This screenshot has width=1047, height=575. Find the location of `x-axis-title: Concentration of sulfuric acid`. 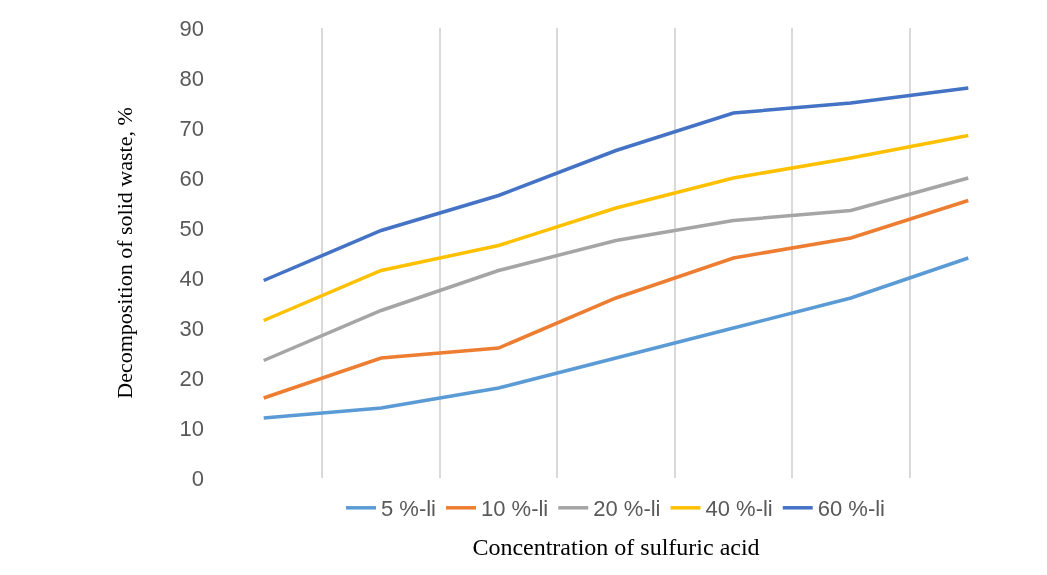

x-axis-title: Concentration of sulfuric acid is located at coordinates (616, 547).